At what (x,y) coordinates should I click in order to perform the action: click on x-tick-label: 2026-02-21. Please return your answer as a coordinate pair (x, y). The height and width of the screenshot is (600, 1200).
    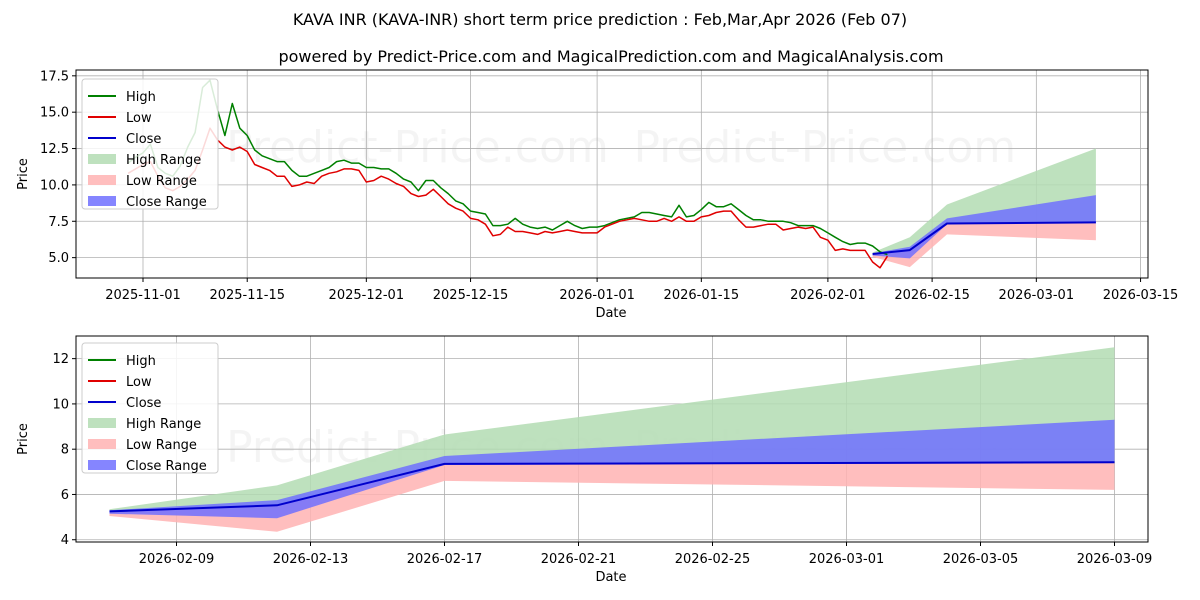
    Looking at the image, I should click on (579, 559).